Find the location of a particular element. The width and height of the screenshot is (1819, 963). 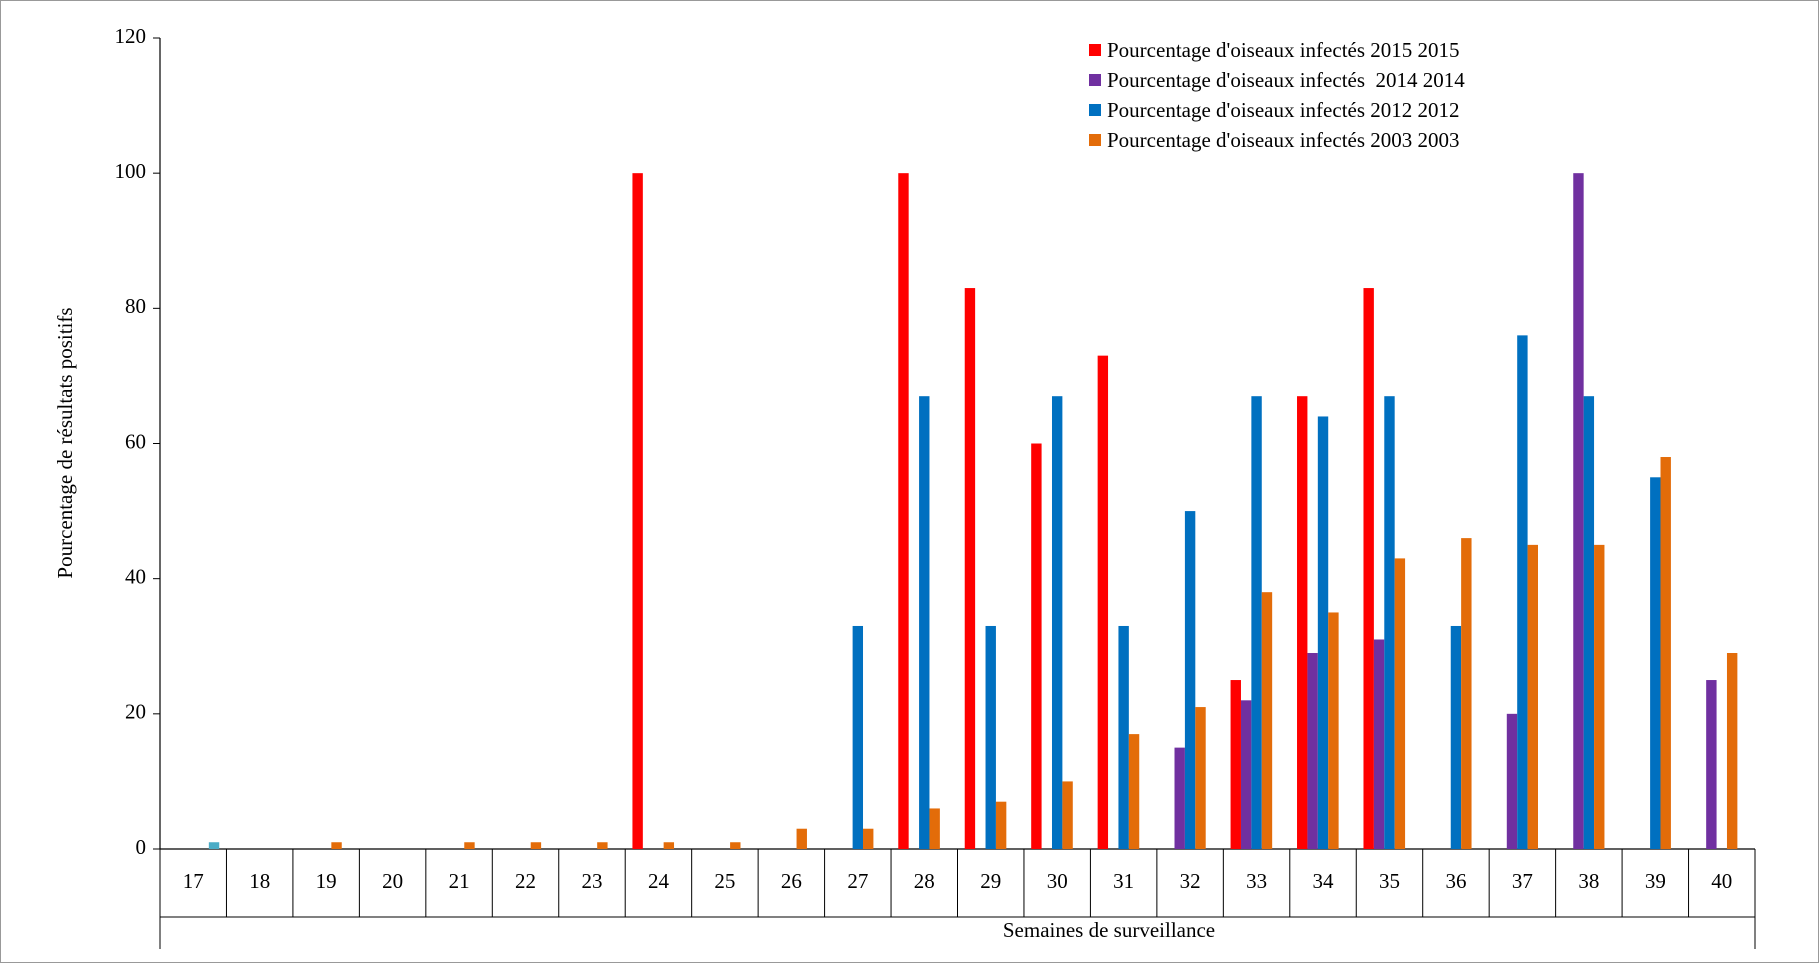

legend-label: Pourcentage d'oiseaux infectés 2012 2012 is located at coordinates (1283, 110).